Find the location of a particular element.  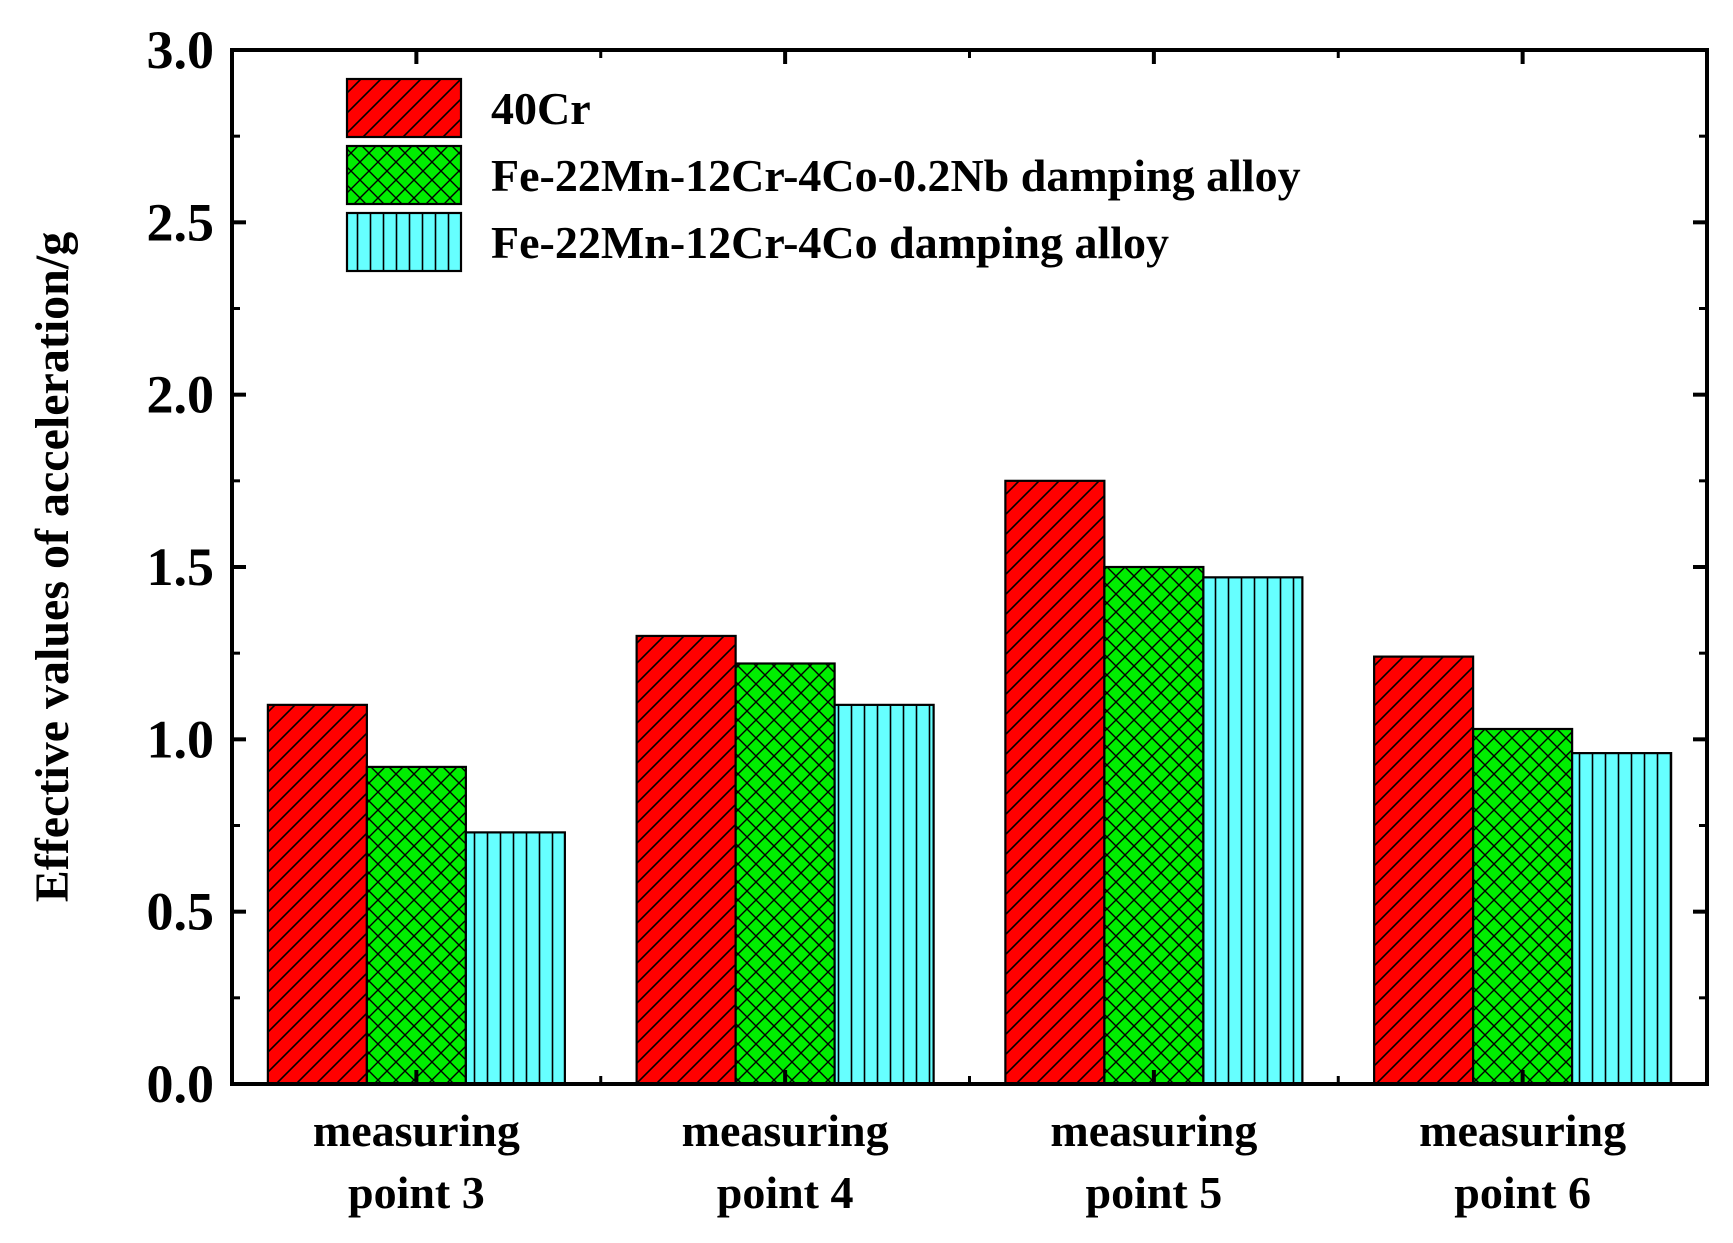

legend-label-series3: Fe-22Mn-12Cr-4Co damping alloy is located at coordinates (830, 242).